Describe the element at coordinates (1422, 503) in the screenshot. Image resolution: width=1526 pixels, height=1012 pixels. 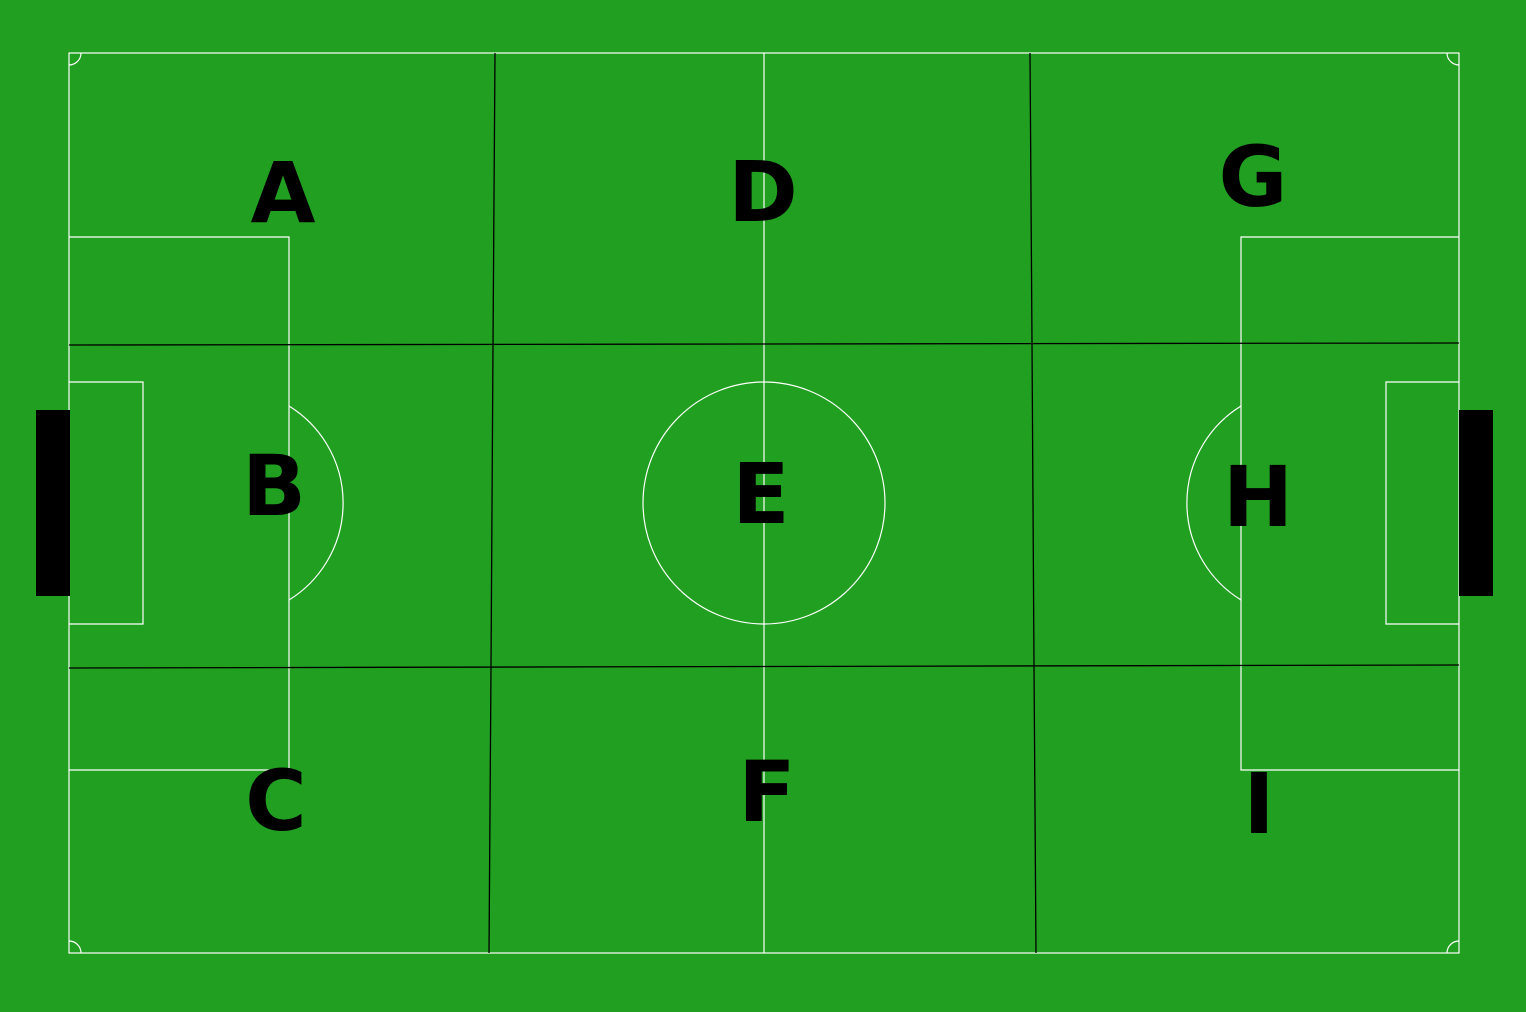
I see `right-goal-area` at that location.